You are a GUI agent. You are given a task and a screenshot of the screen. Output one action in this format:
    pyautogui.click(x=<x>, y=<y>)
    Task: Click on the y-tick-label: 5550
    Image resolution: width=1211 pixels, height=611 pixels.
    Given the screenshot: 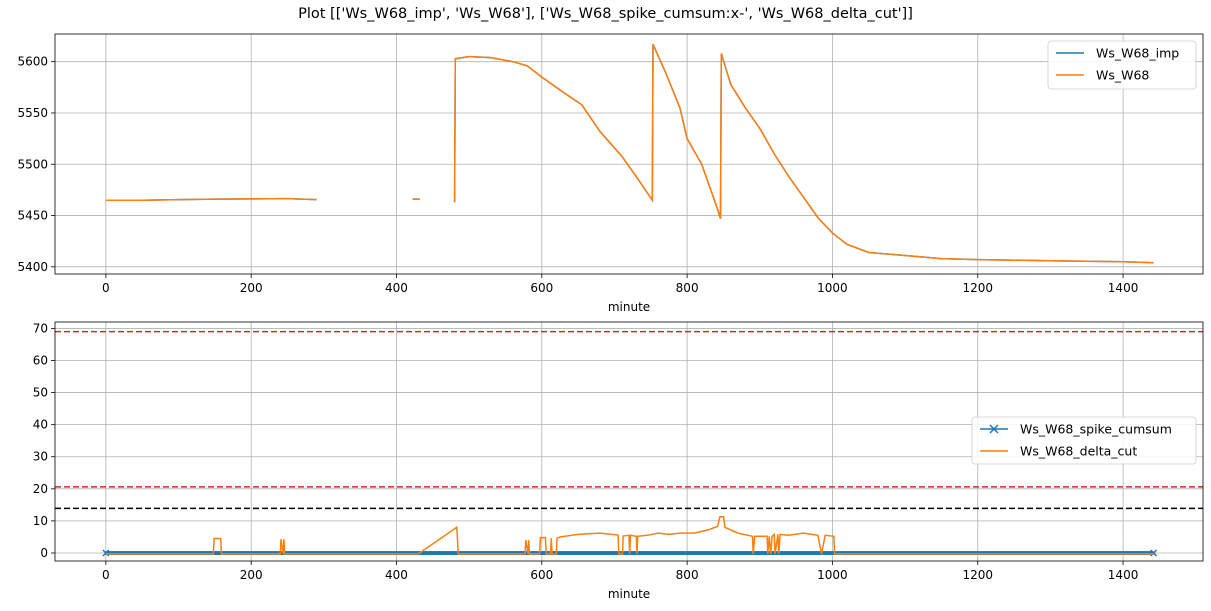 What is the action you would take?
    pyautogui.click(x=32, y=113)
    